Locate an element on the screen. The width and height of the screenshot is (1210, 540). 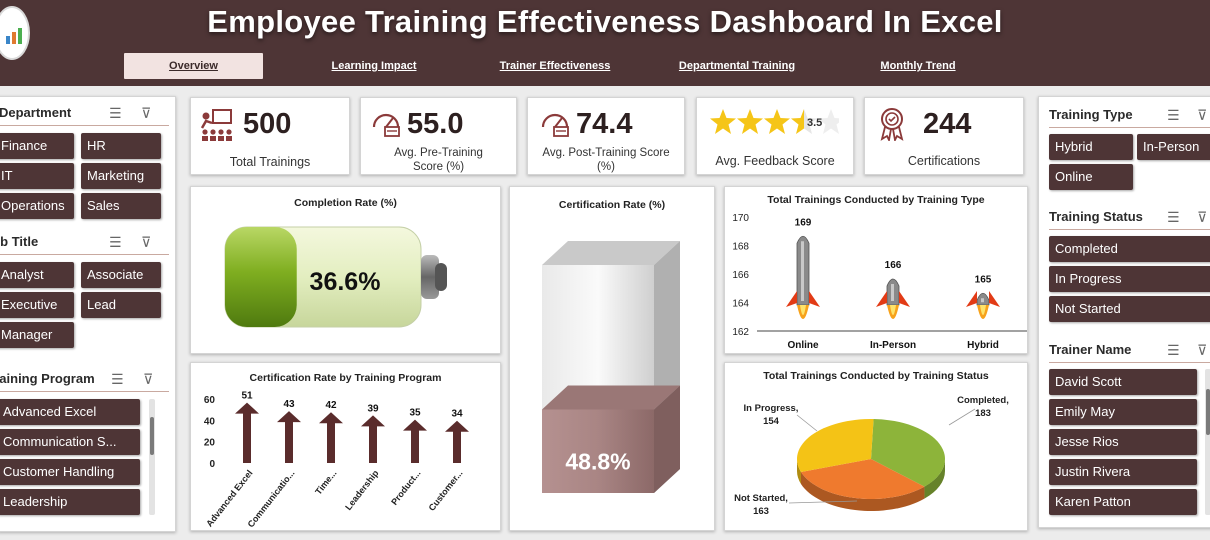
battery-fill is located at coordinates (261, 277).